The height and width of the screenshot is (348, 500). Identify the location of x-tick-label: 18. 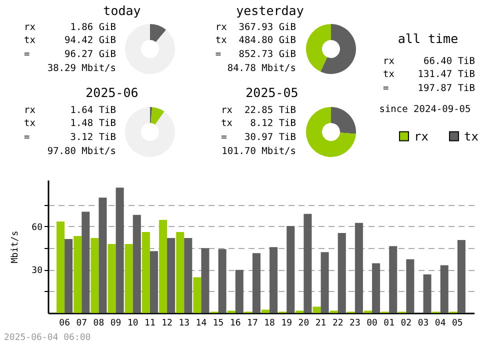
(269, 323).